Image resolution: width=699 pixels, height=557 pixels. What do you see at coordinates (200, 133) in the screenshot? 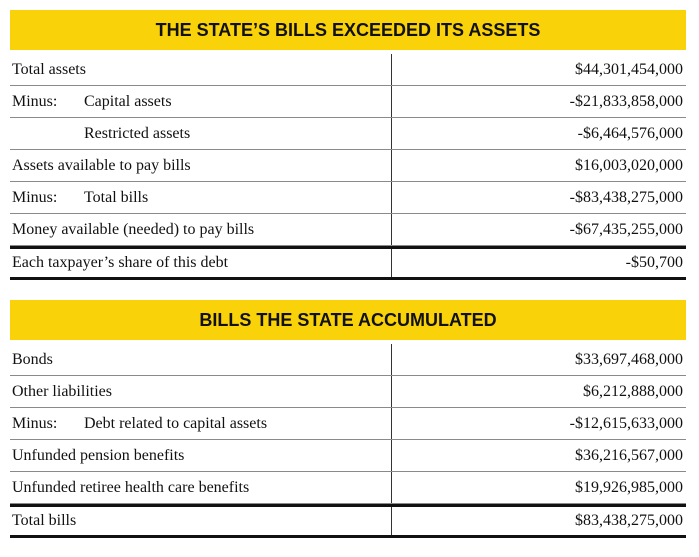
I see `row-label-cell: Restricted assets` at bounding box center [200, 133].